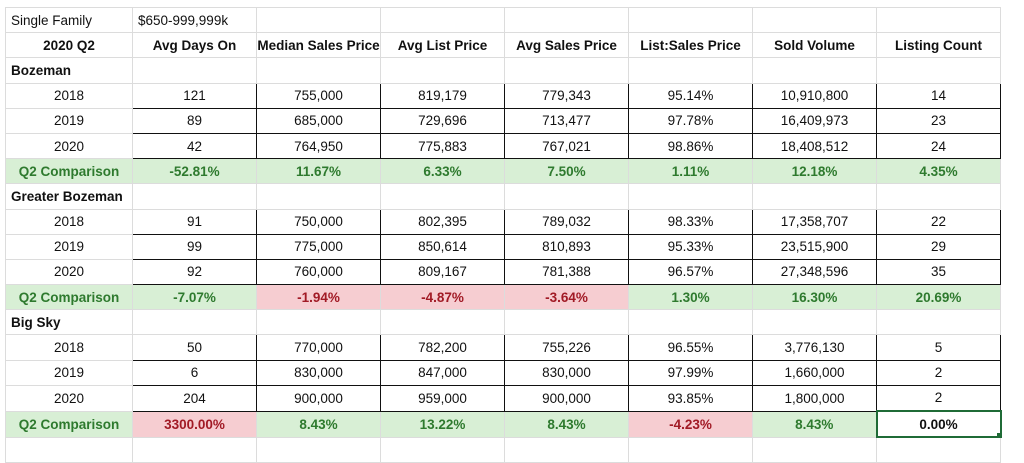  What do you see at coordinates (566, 221) in the screenshot?
I see `data-cell: 789,032` at bounding box center [566, 221].